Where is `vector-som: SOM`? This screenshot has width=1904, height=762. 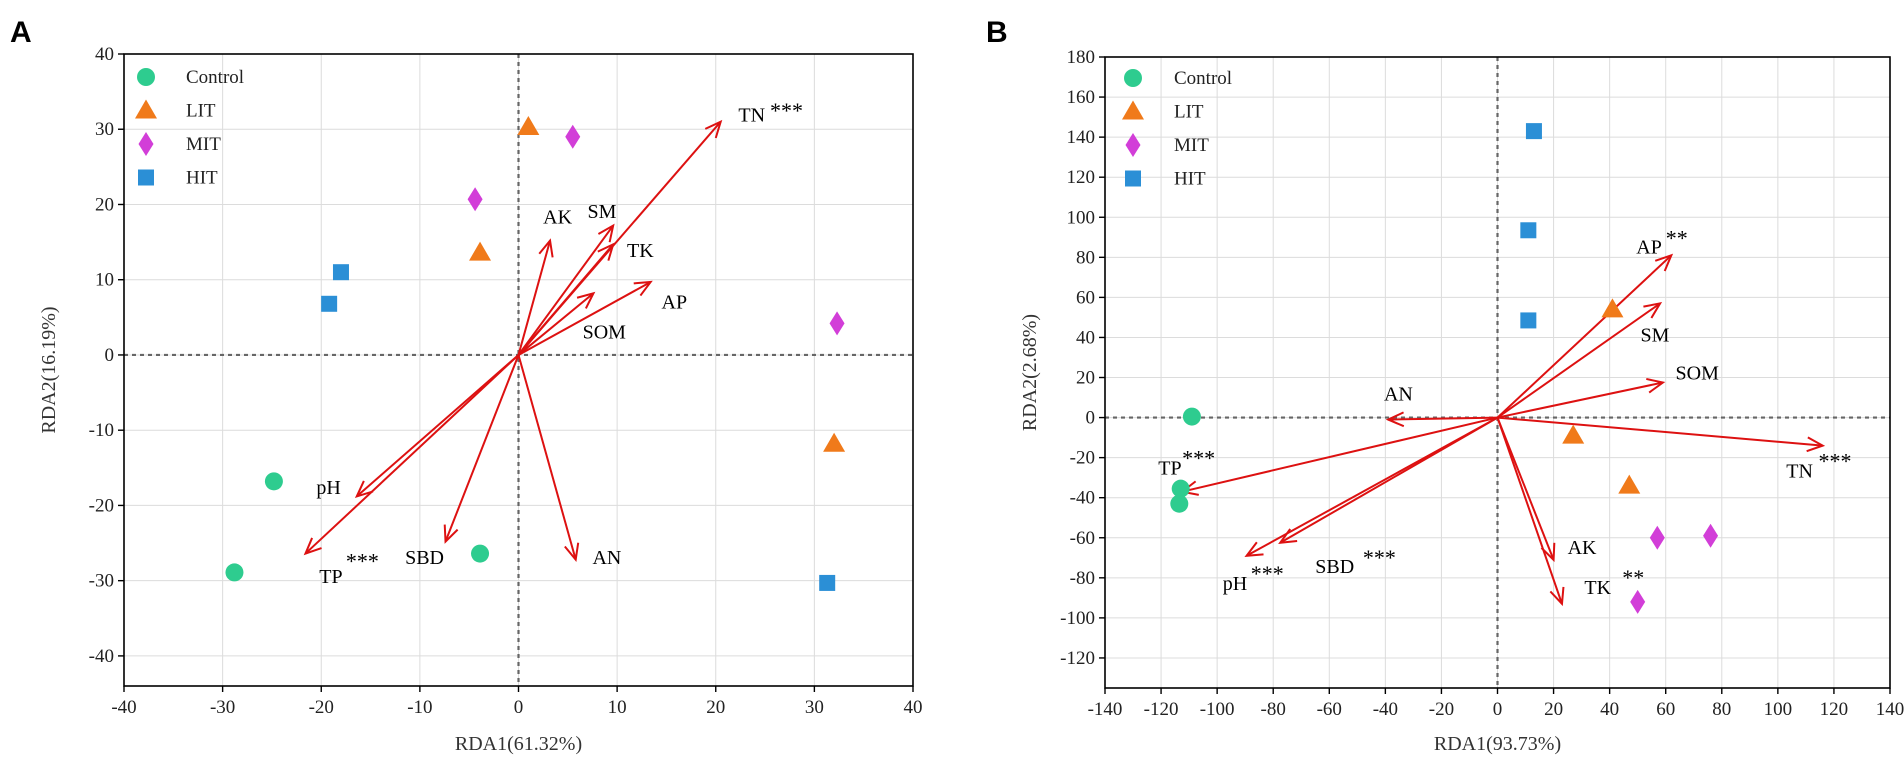 vector-som: SOM is located at coordinates (571, 323).